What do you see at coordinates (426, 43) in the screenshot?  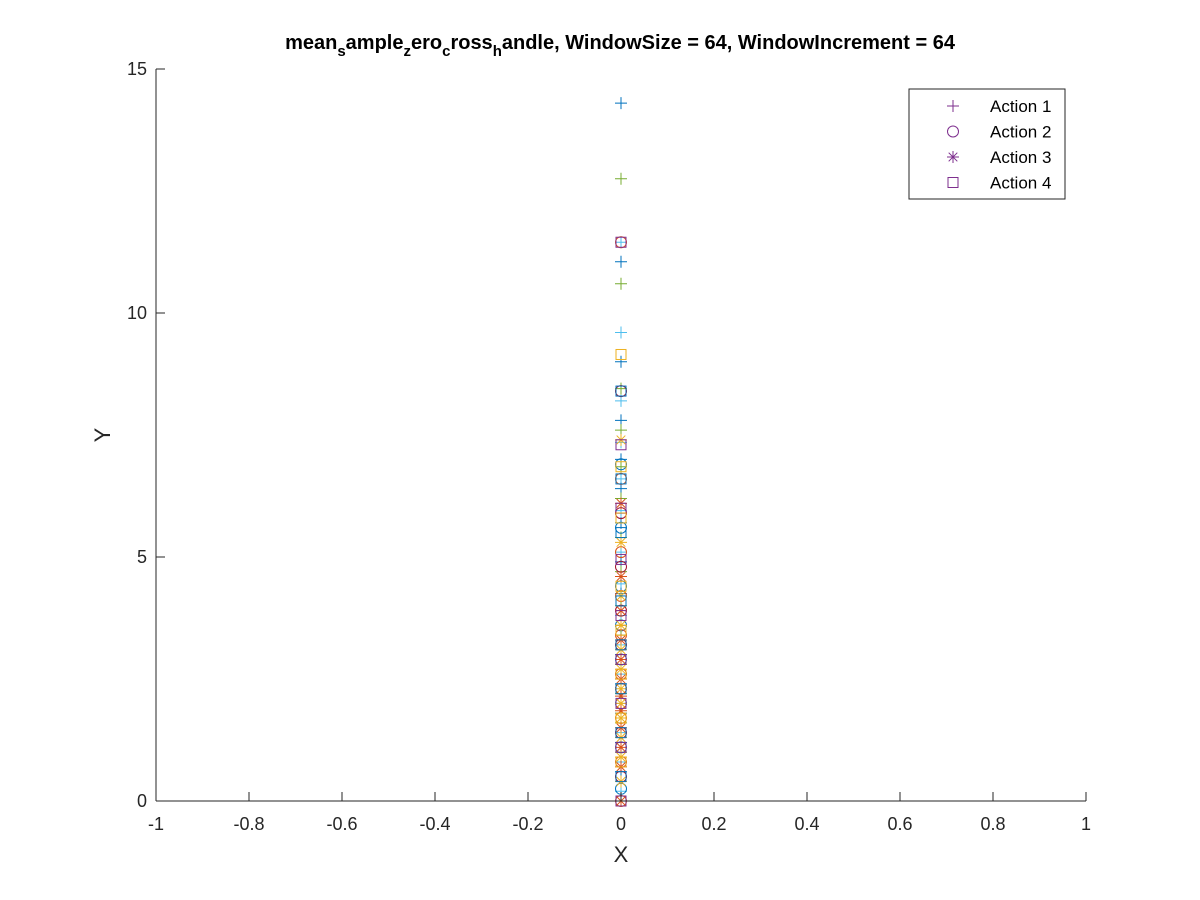 I see `chart-title-part: ero` at bounding box center [426, 43].